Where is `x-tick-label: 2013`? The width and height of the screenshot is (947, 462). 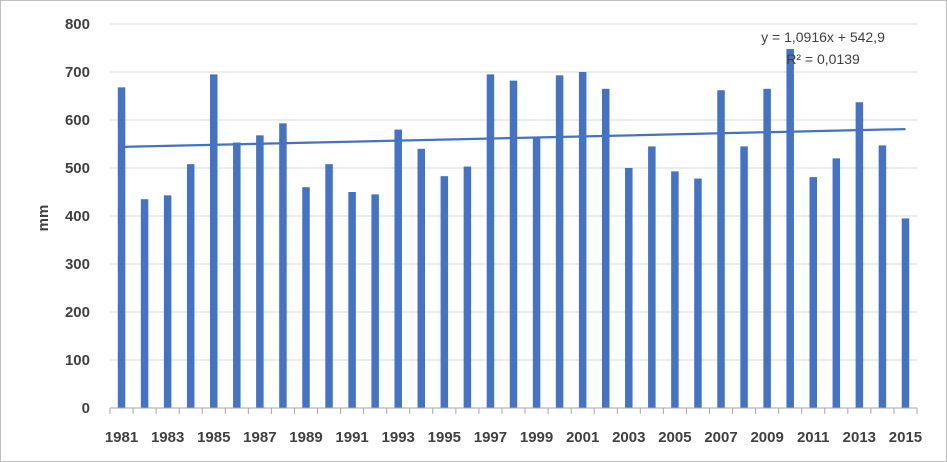
x-tick-label: 2013 is located at coordinates (859, 437).